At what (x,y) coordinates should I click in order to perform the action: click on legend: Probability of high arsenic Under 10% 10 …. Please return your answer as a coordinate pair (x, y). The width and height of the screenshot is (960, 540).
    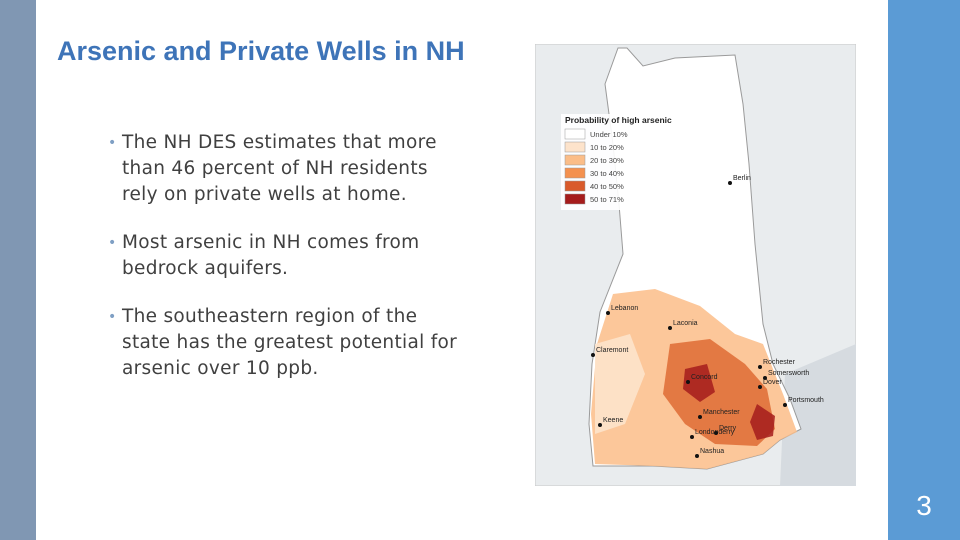
    Looking at the image, I should click on (620, 162).